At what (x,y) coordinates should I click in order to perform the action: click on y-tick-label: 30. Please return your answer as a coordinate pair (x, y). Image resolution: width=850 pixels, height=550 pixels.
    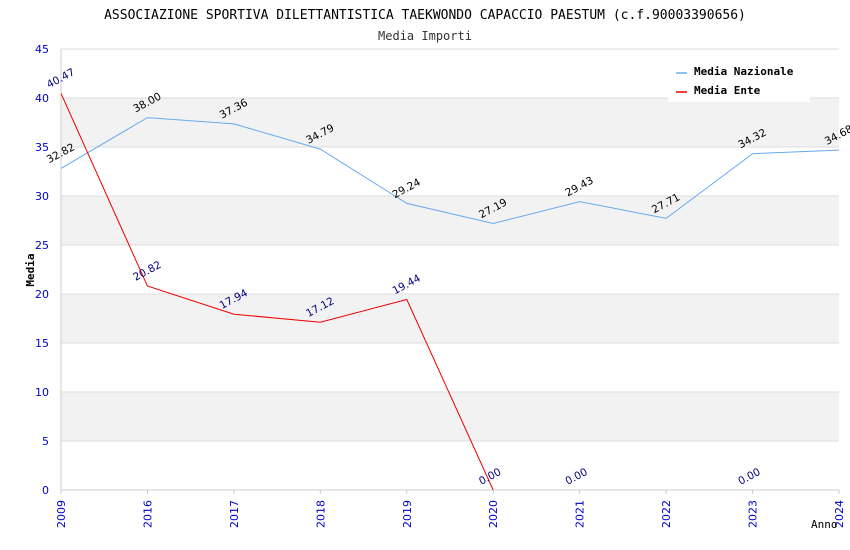
    Looking at the image, I should click on (42, 196).